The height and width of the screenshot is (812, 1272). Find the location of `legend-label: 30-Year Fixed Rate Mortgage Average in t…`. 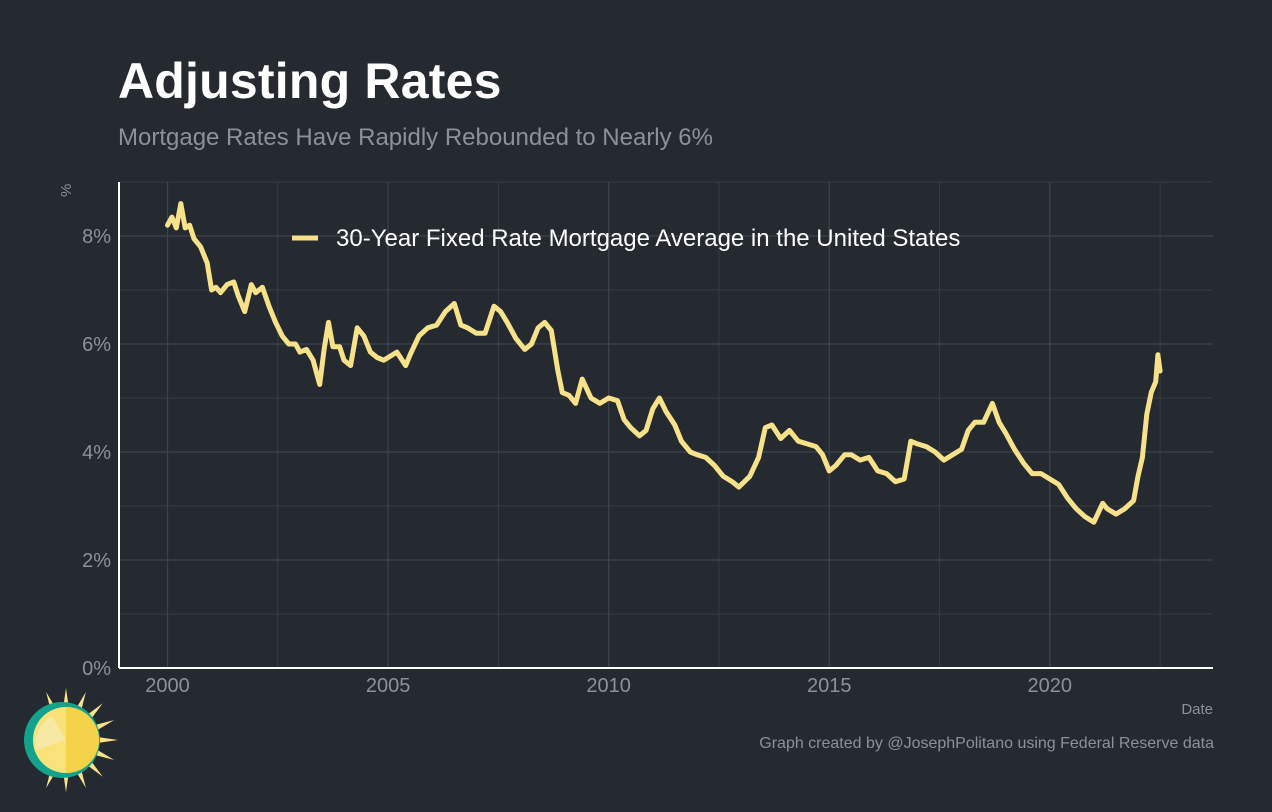

legend-label: 30-Year Fixed Rate Mortgage Average in t… is located at coordinates (648, 238).